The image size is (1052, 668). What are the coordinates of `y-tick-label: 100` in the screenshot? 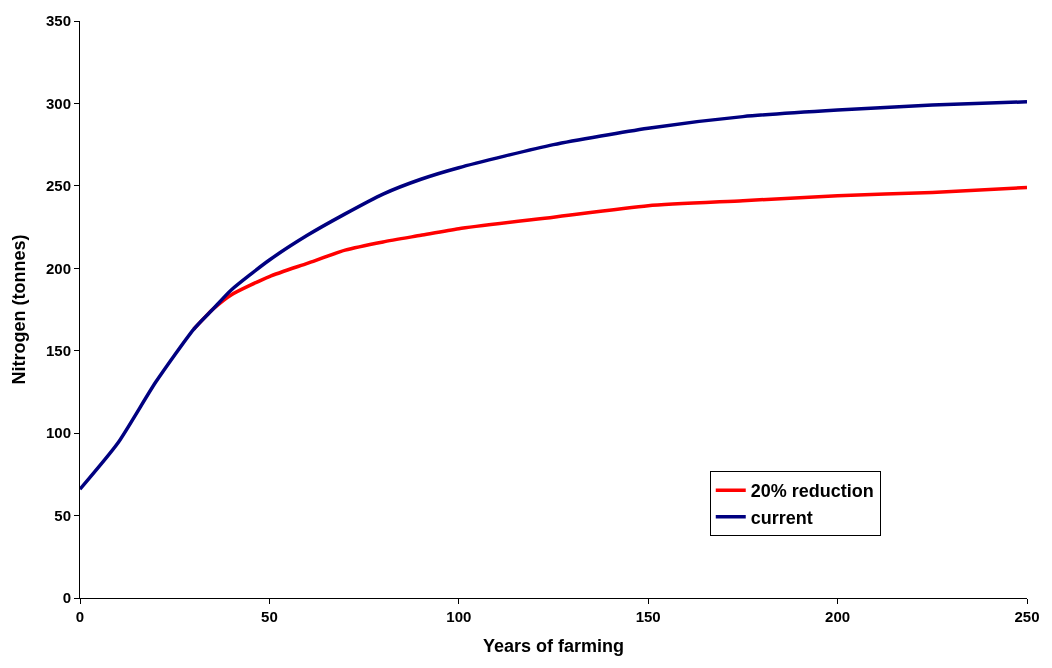 It's located at (58, 433).